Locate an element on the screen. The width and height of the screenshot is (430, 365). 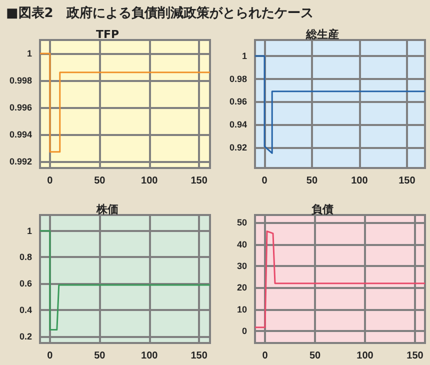
y-tick-label: 0.92 is located at coordinates (238, 147).